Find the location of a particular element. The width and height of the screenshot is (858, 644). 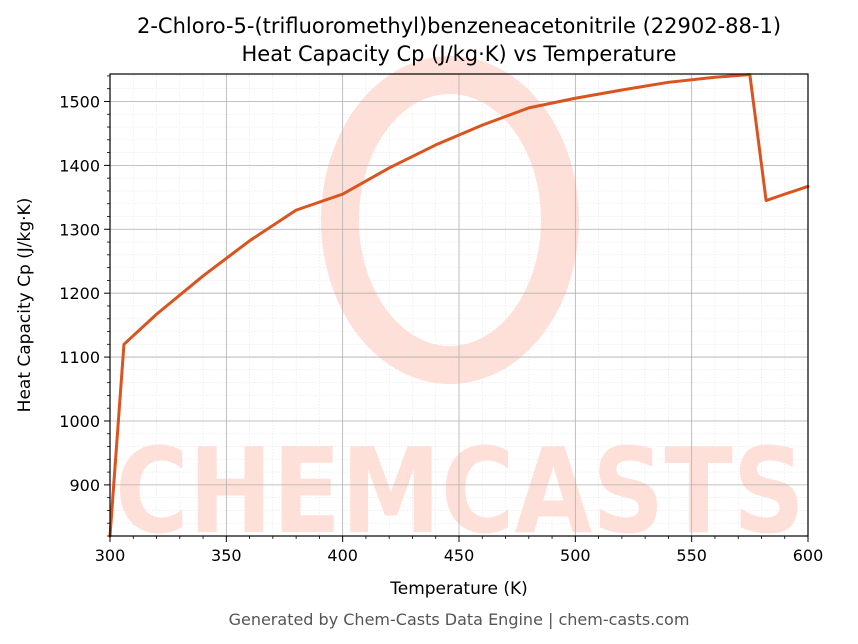

x-tick-label: 350 is located at coordinates (226, 555).